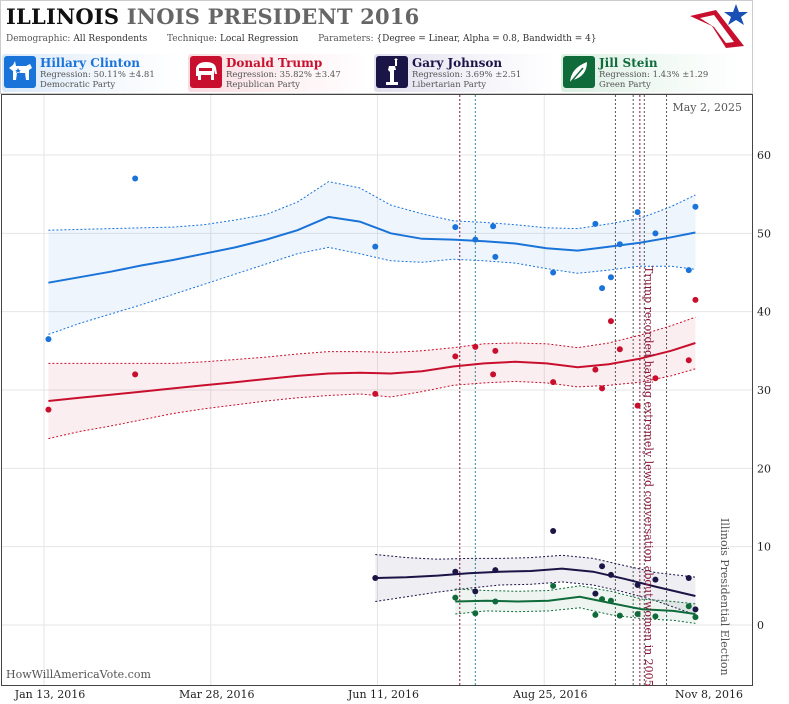 This screenshot has height=704, width=789. Describe the element at coordinates (719, 26) in the screenshot. I see `site-logo-icon` at that location.